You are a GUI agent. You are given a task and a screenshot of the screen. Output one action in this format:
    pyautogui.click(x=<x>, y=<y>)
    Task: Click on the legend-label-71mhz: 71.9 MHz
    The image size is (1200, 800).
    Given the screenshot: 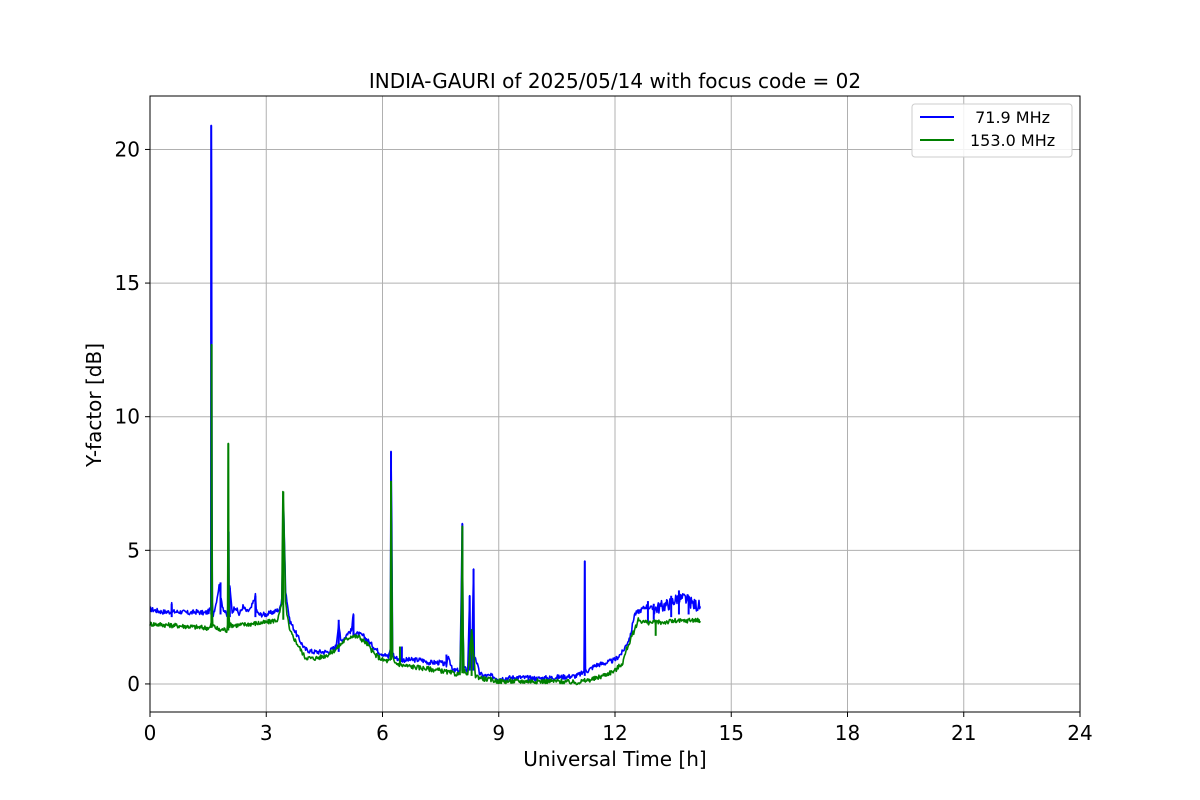 What is the action you would take?
    pyautogui.click(x=1010, y=117)
    